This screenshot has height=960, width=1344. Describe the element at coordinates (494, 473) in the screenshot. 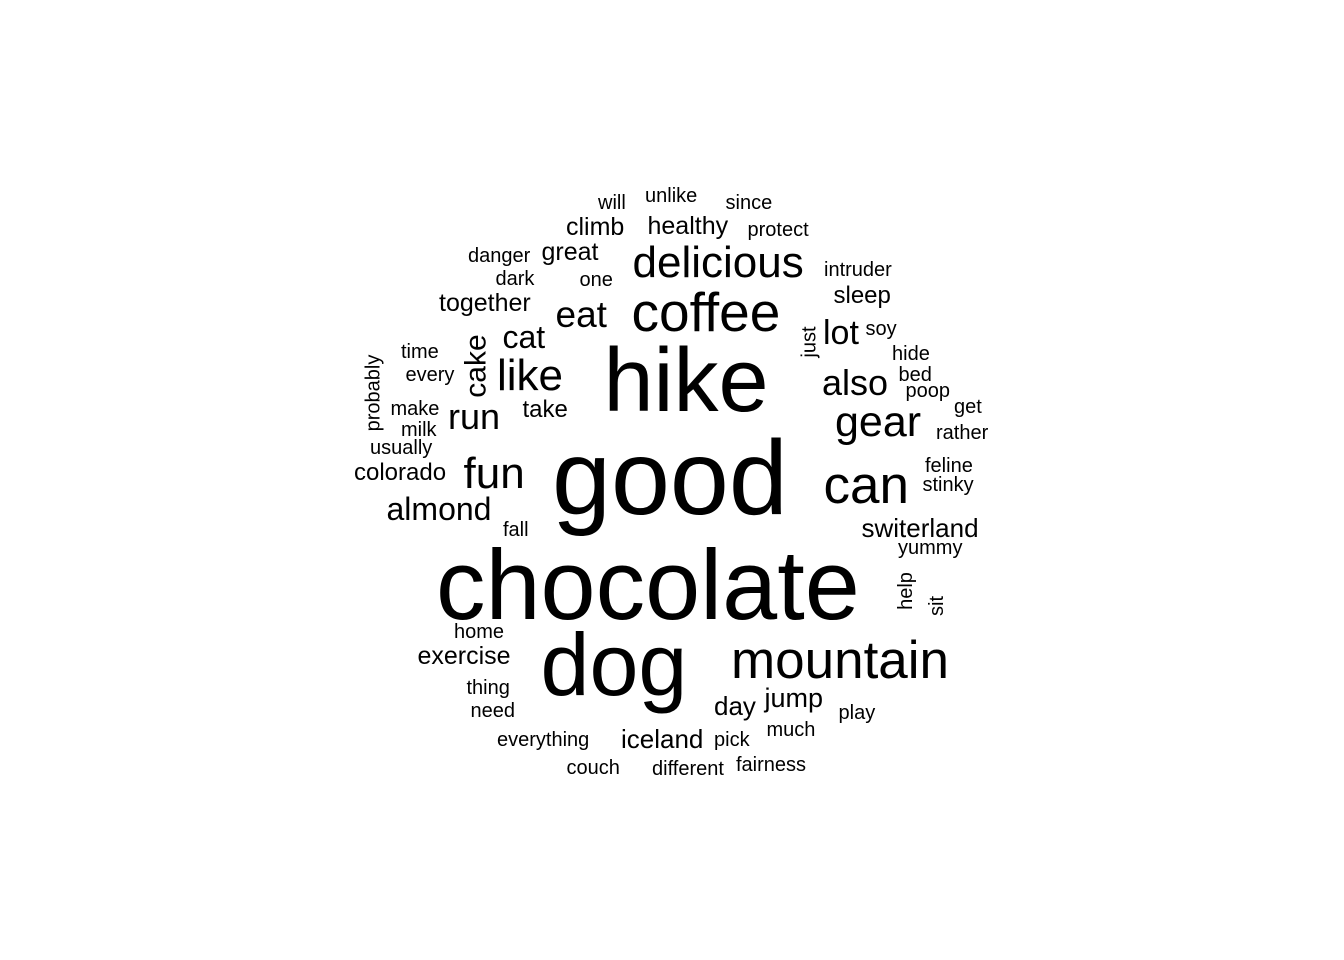

I see `word-fun: fun` at that location.